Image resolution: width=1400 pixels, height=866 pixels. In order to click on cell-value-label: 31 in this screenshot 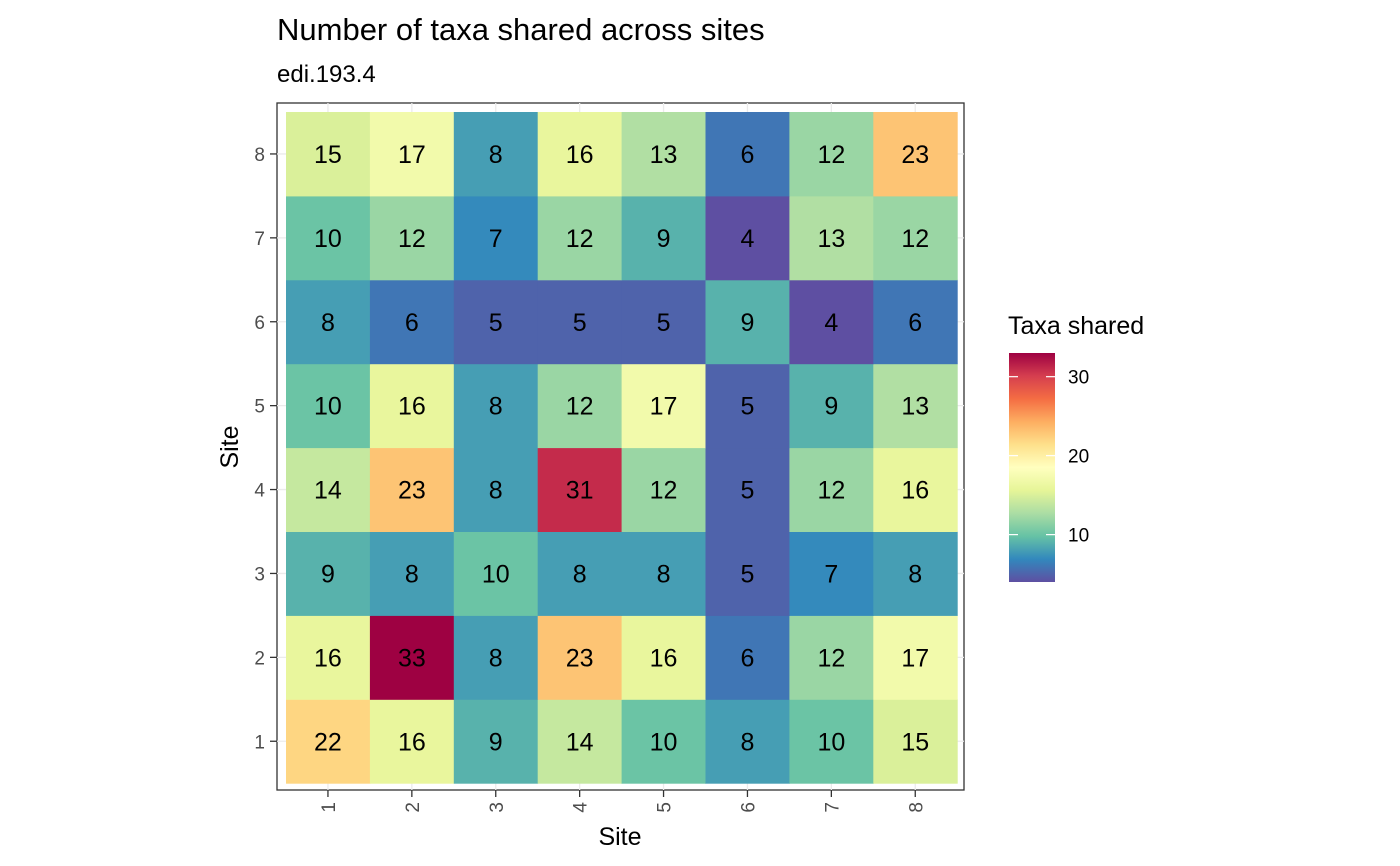, I will do `click(580, 491)`.